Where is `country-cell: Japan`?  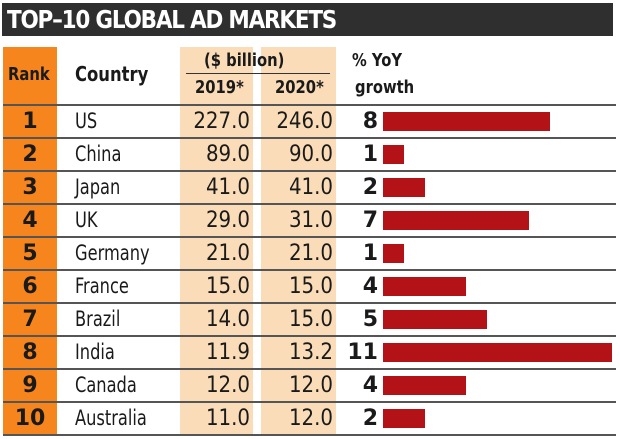
country-cell: Japan is located at coordinates (98, 187).